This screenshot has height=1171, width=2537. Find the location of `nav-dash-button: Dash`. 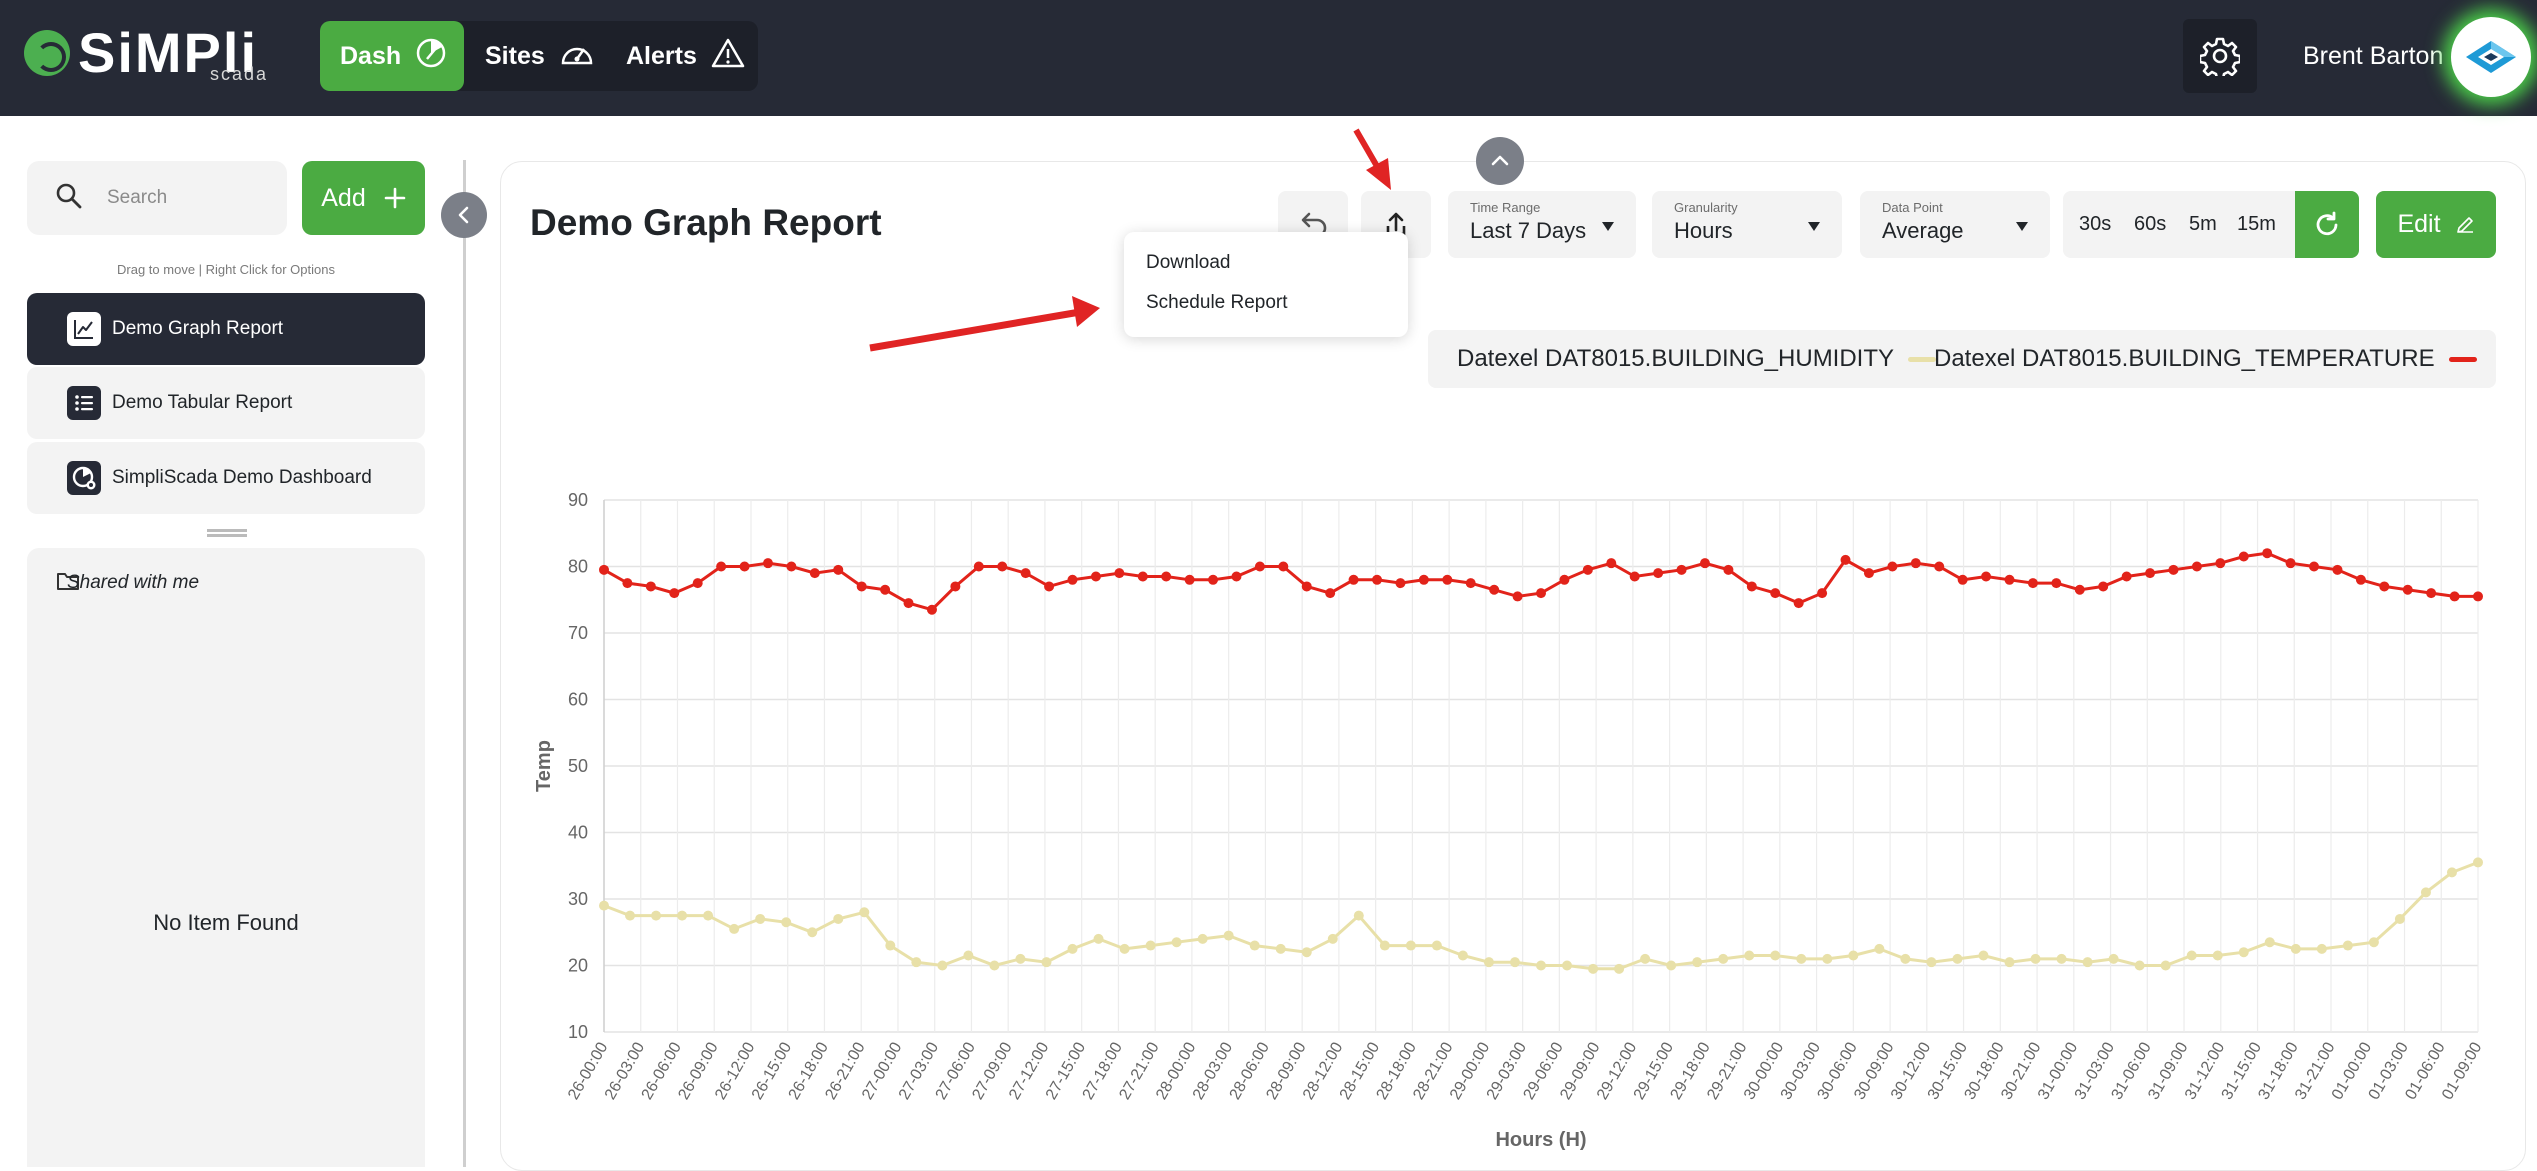

nav-dash-button: Dash is located at coordinates (392, 56).